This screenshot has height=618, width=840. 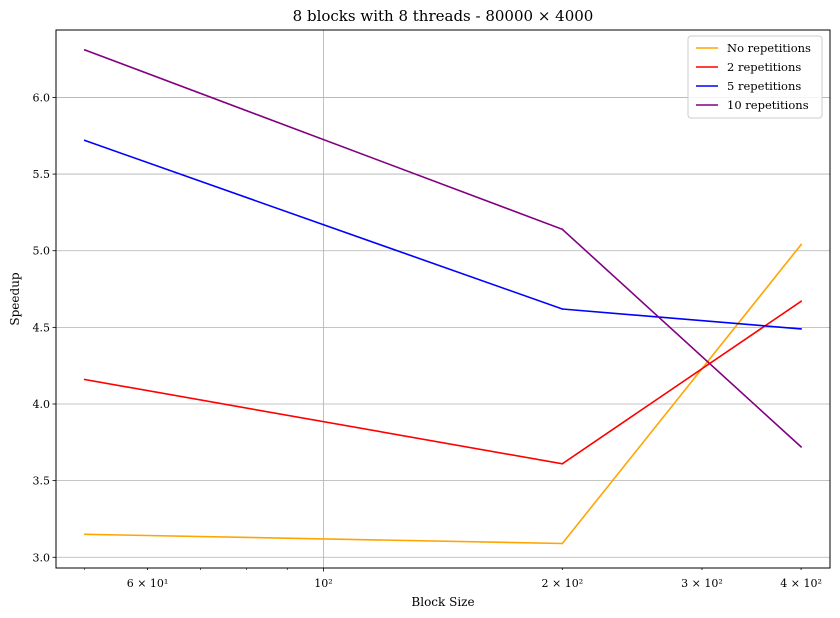 I want to click on x-tick-label: 4 × 10², so click(x=801, y=583).